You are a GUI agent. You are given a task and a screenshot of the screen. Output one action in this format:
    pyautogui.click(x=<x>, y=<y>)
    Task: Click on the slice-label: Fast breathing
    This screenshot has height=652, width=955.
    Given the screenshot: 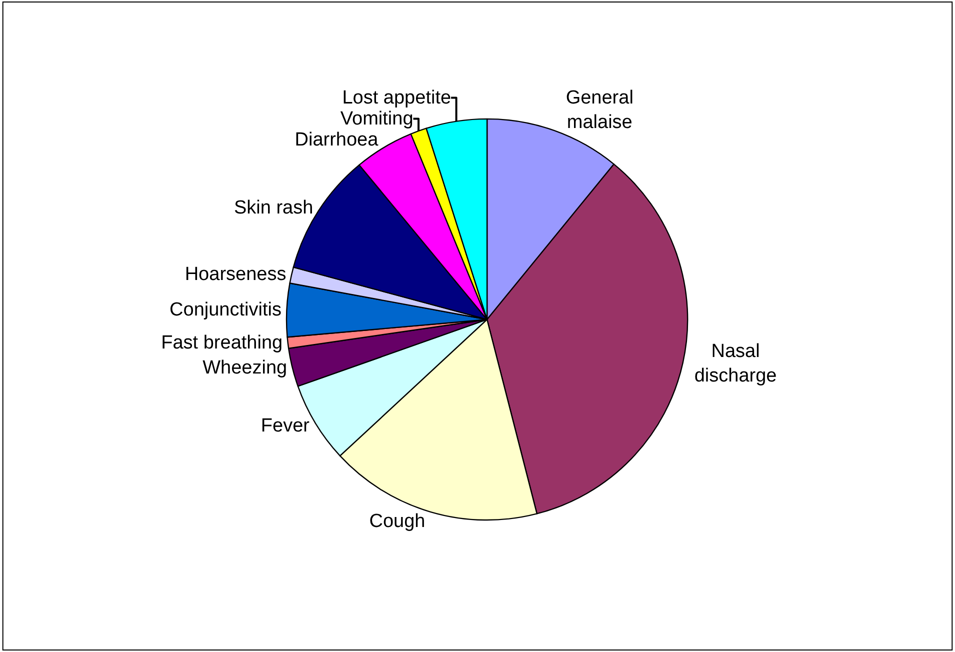 What is the action you would take?
    pyautogui.click(x=222, y=343)
    